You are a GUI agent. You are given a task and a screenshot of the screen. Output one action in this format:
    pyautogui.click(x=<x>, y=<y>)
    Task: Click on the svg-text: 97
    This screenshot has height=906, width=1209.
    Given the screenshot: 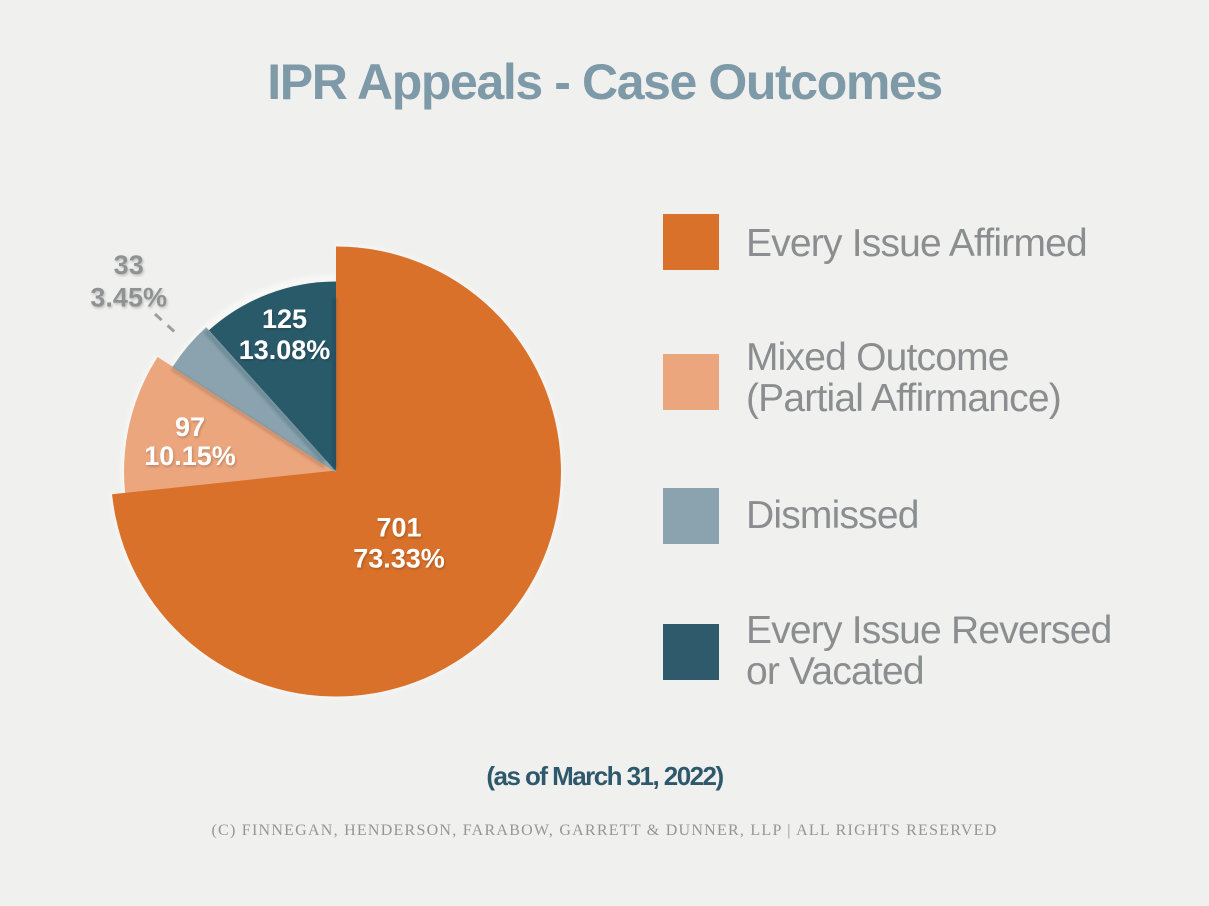 What is the action you would take?
    pyautogui.click(x=190, y=427)
    